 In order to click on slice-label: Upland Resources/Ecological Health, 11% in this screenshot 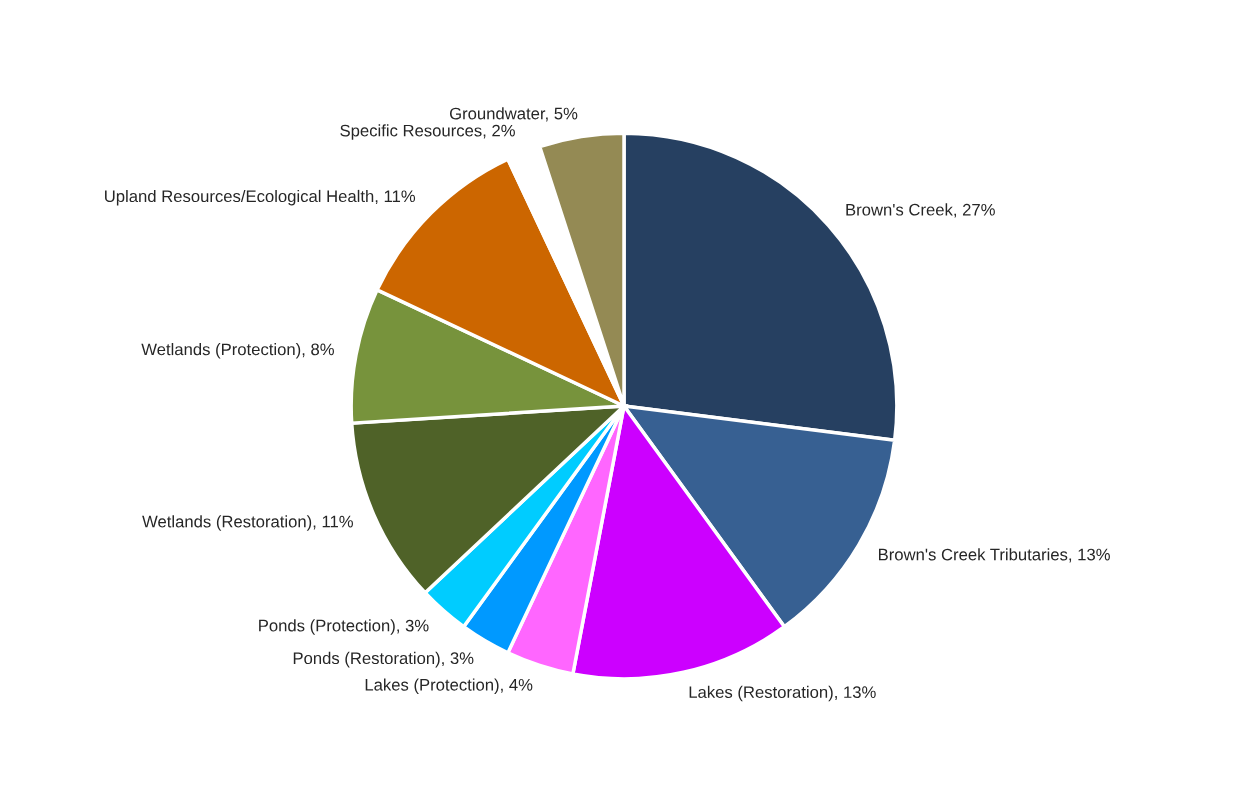, I will do `click(260, 197)`.